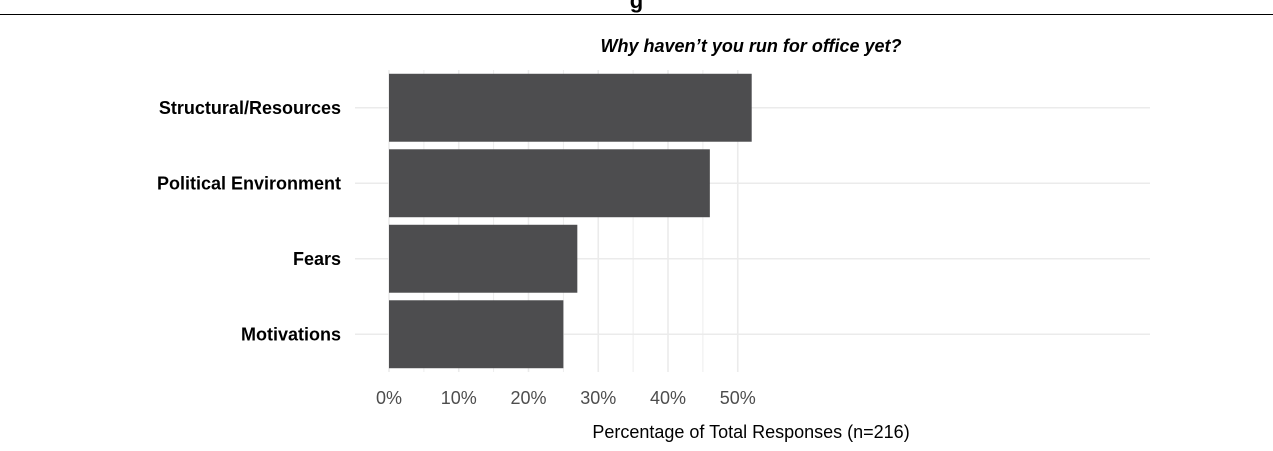 The image size is (1273, 451). What do you see at coordinates (668, 398) in the screenshot?
I see `x-tick-label: 40%` at bounding box center [668, 398].